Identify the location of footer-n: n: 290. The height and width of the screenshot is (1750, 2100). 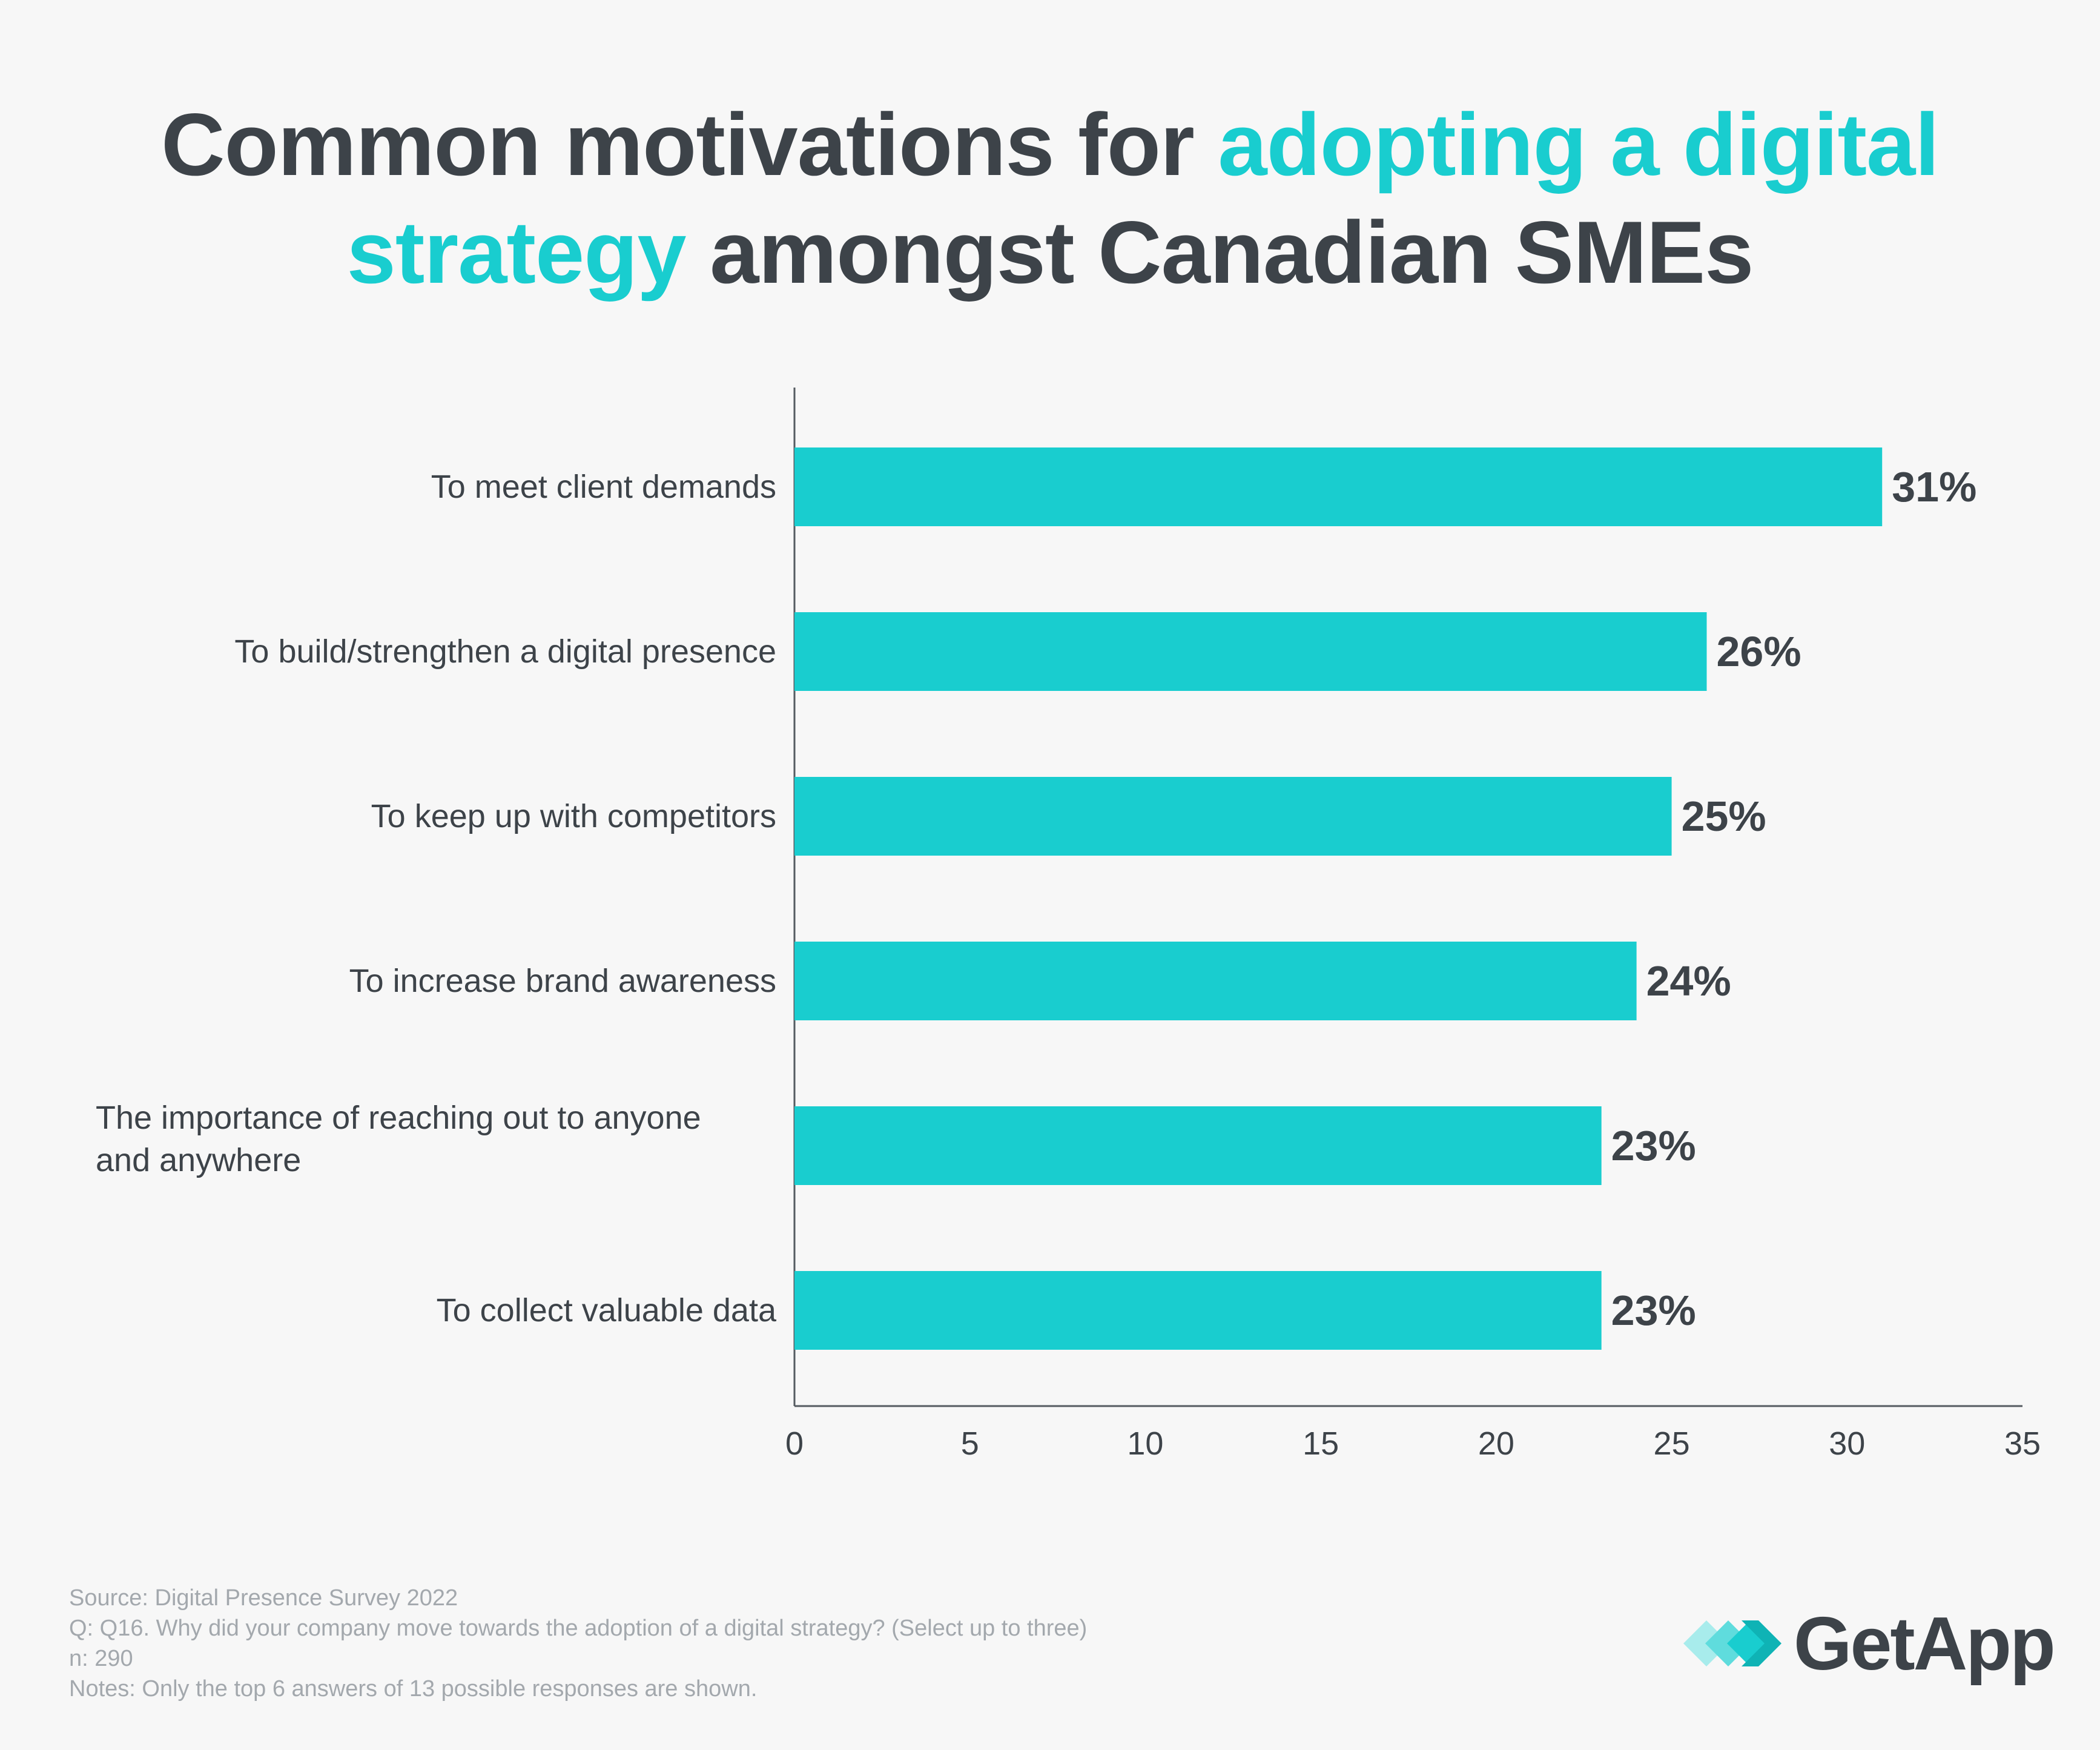
(101, 1658).